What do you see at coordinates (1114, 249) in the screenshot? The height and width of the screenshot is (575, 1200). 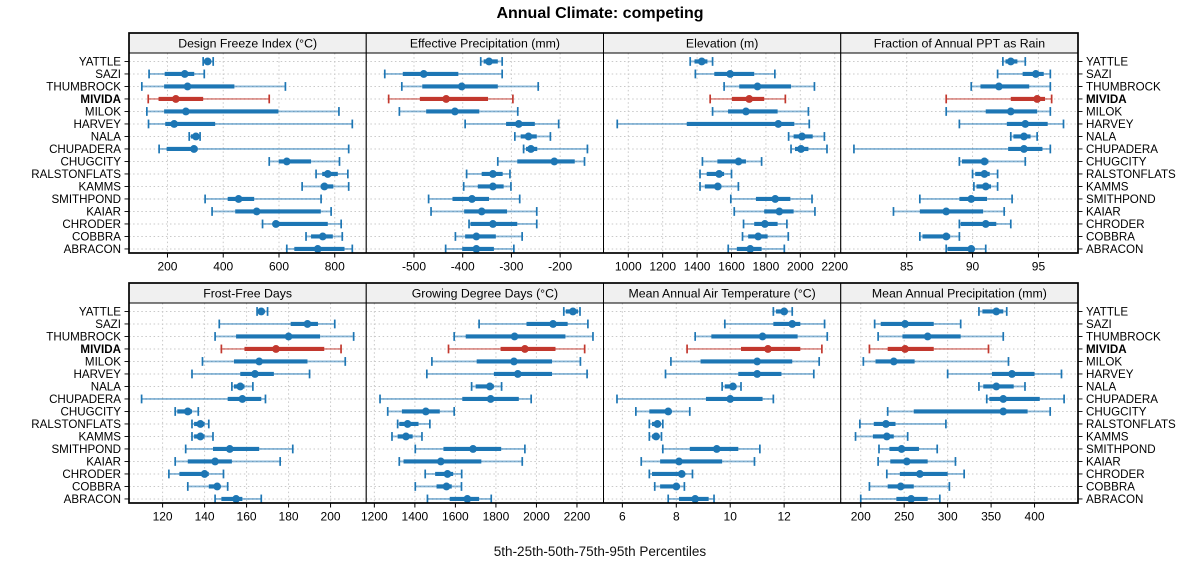 I see `row-label-right-abracon: ABRACON` at bounding box center [1114, 249].